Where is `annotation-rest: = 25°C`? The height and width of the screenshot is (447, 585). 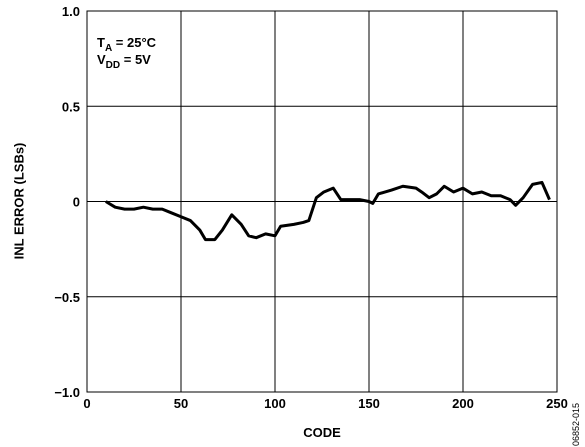
annotation-rest: = 25°C is located at coordinates (134, 42).